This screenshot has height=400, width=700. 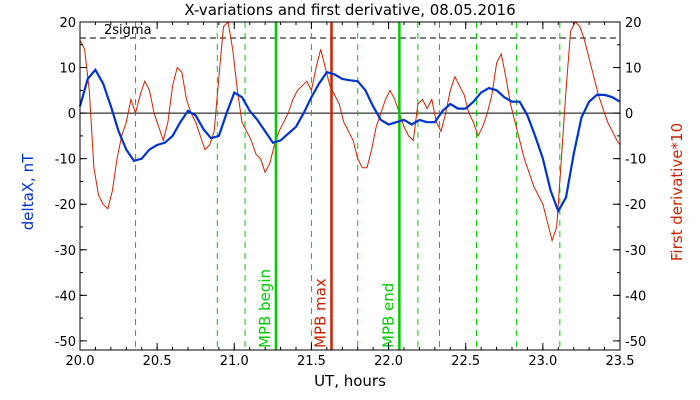 What do you see at coordinates (311, 361) in the screenshot?
I see `x-tick-label: 21.5` at bounding box center [311, 361].